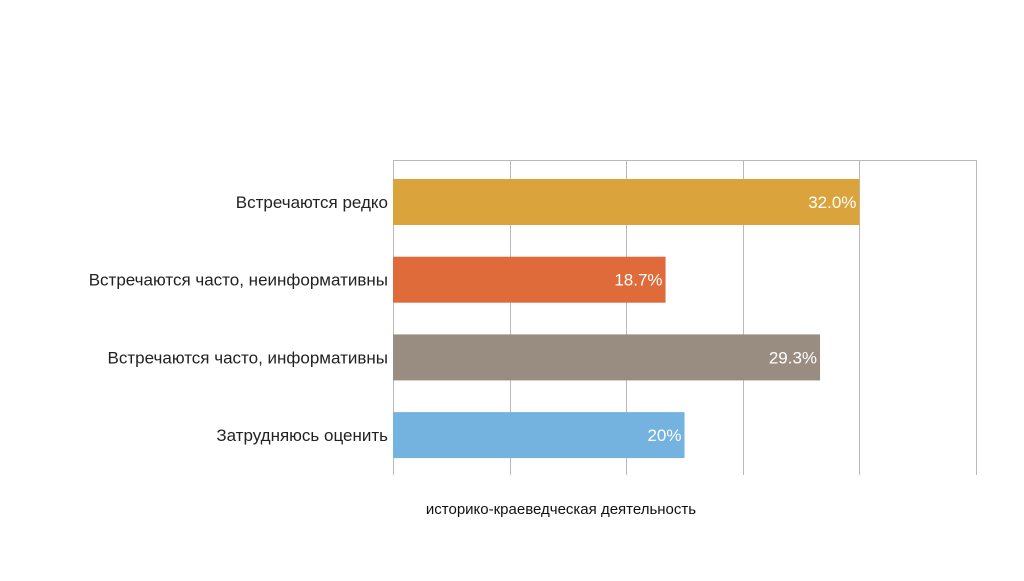  Describe the element at coordinates (561, 509) in the screenshot. I see `x-axis-title: историко-краеведческая деятельность` at that location.